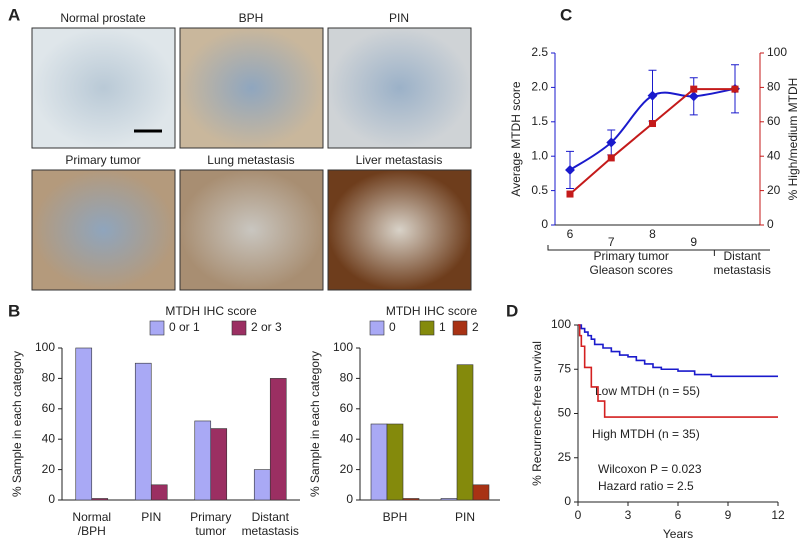 Image resolution: width=800 pixels, height=548 pixels. I want to click on x-tick-label: 3, so click(628, 515).